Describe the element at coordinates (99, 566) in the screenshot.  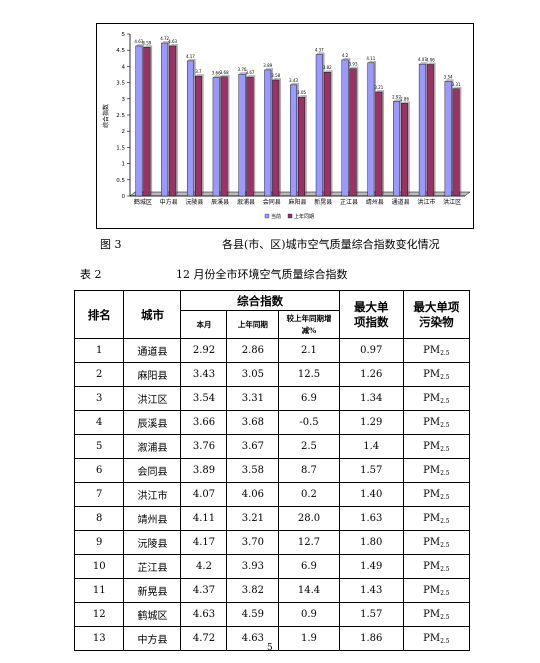
I see `cell-rank: 10` at that location.